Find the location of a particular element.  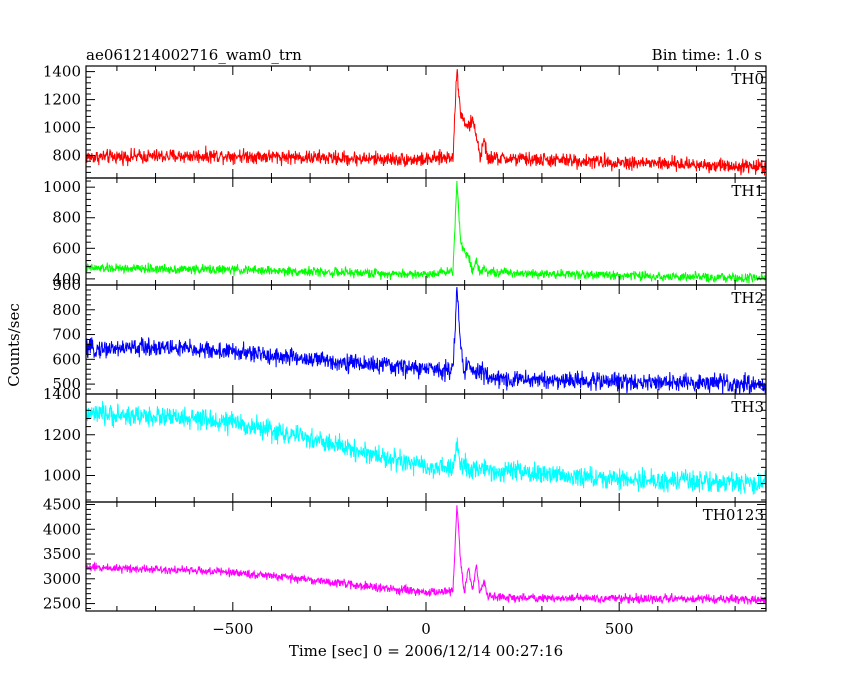

light-curve-th3 is located at coordinates (426, 447).